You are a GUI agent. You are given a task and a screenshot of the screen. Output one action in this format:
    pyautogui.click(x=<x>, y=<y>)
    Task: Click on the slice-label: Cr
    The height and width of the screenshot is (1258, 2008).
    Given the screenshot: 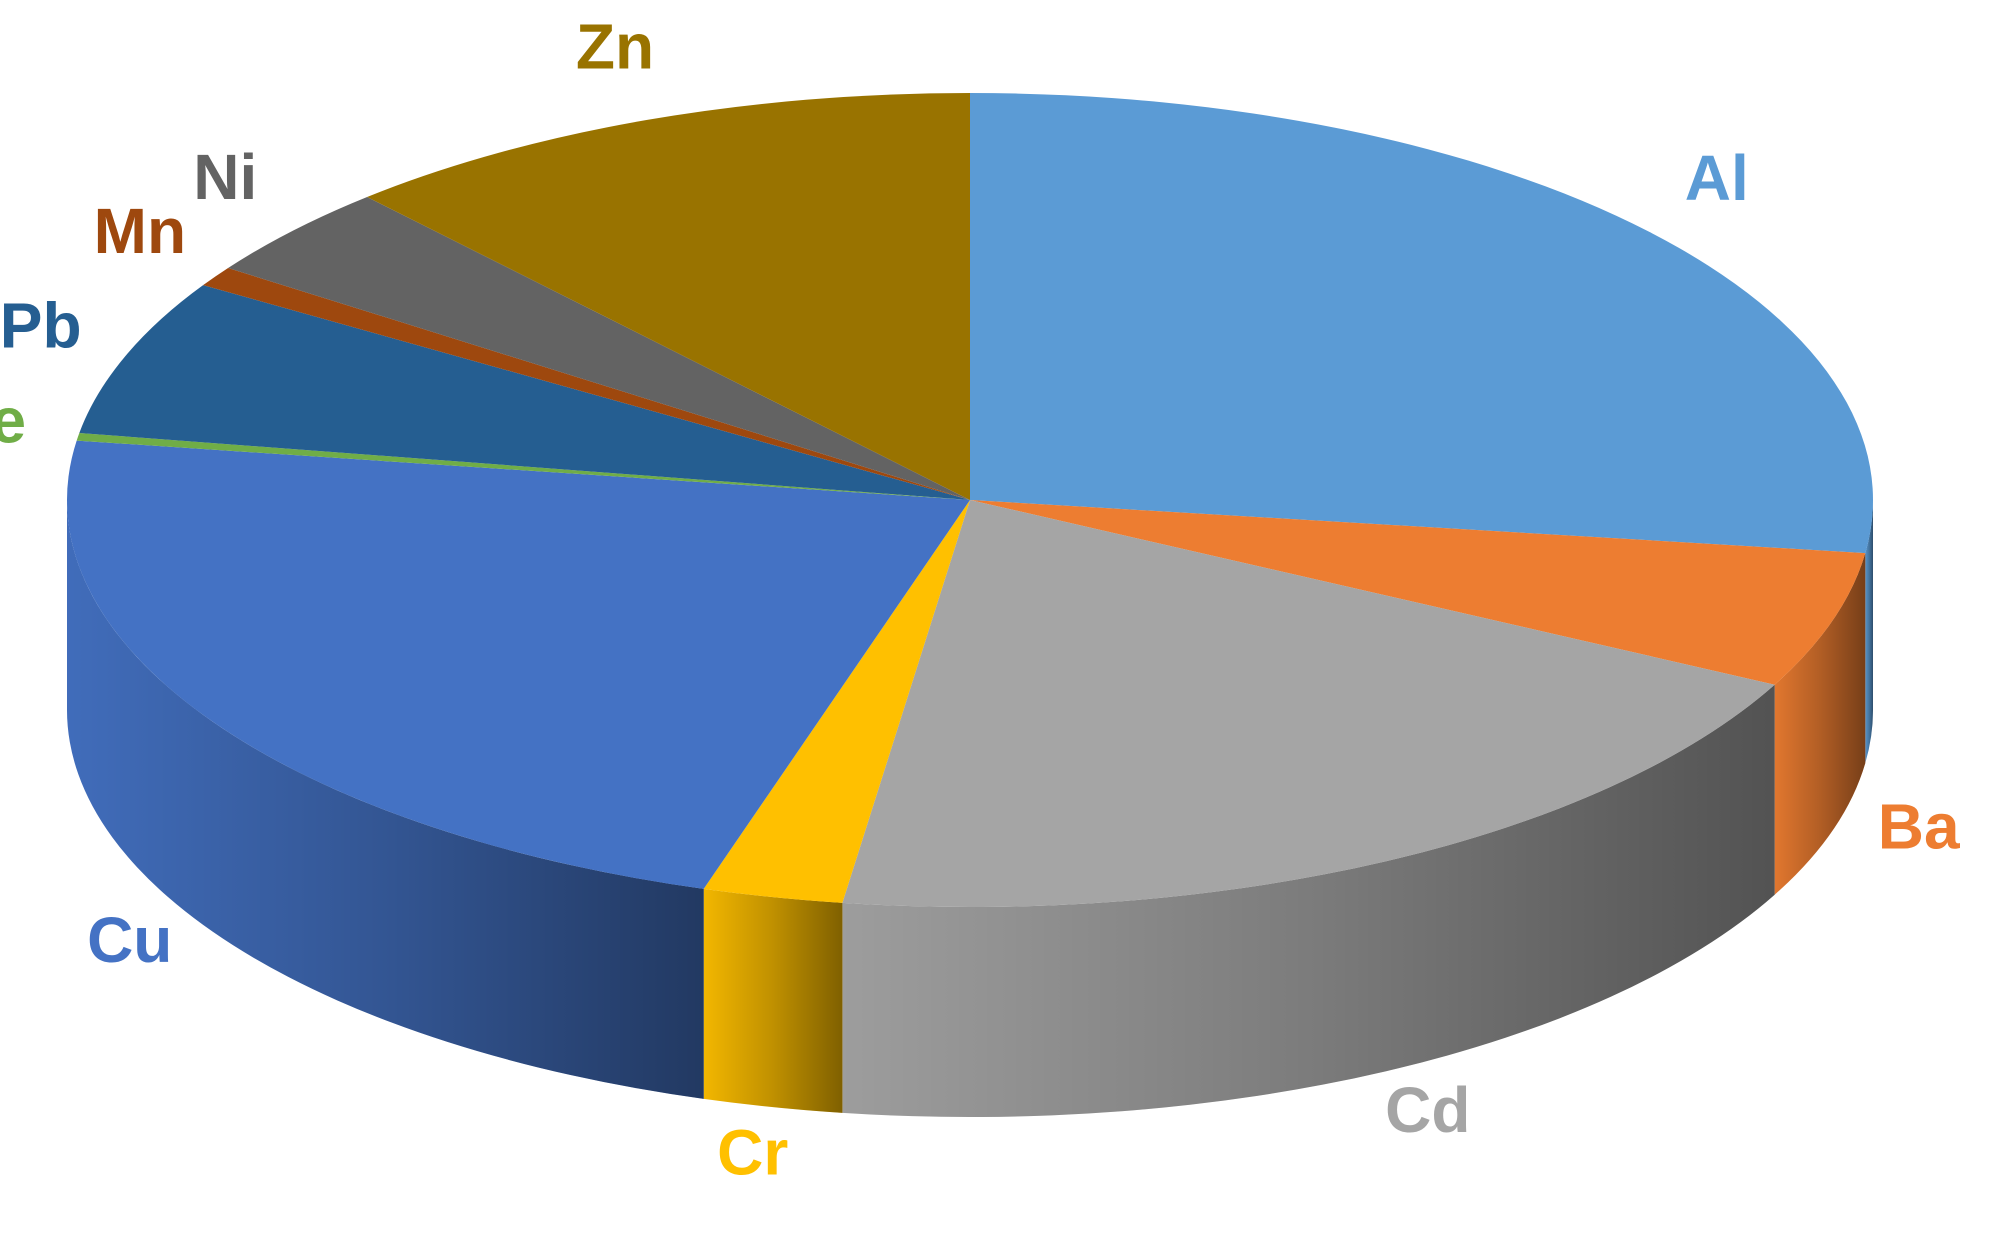 What is the action you would take?
    pyautogui.click(x=752, y=1153)
    